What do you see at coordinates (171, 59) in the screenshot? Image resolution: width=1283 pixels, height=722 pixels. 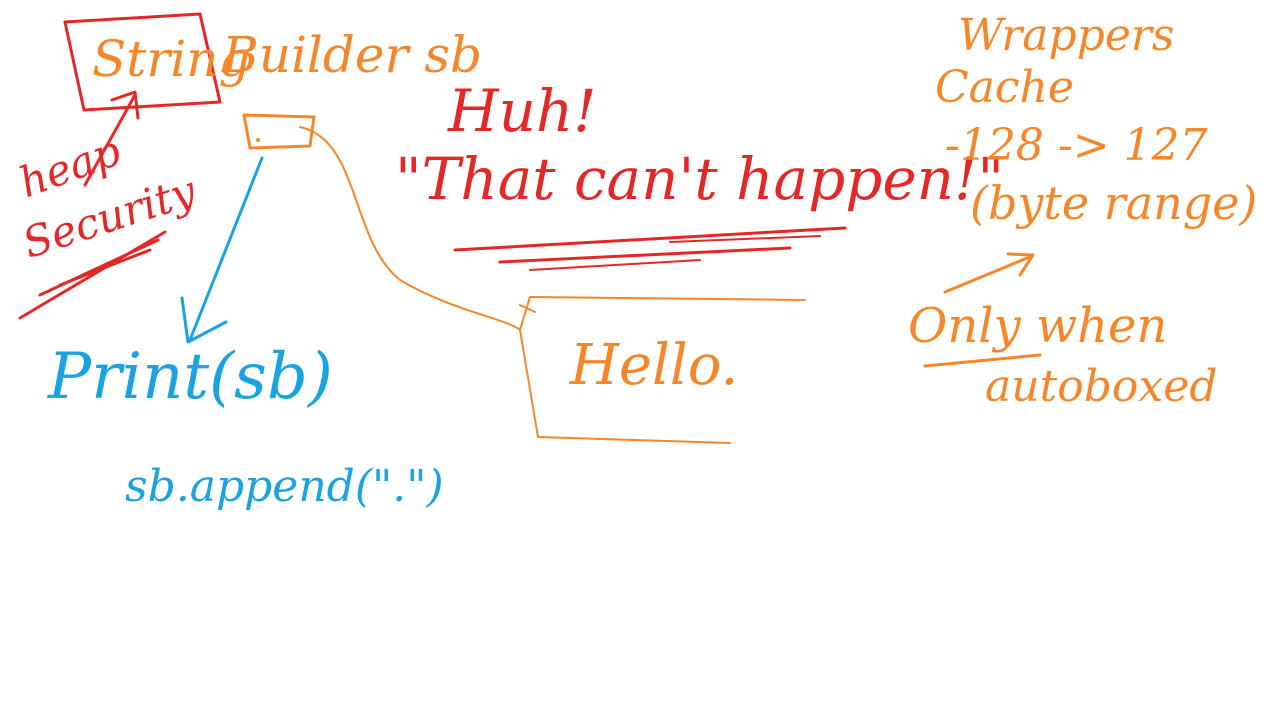 I see `string-type-word: String` at bounding box center [171, 59].